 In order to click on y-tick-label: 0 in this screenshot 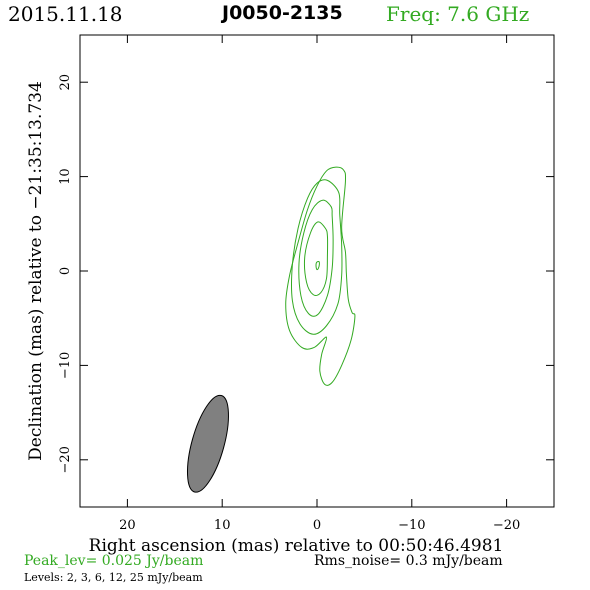, I will do `click(65, 271)`.